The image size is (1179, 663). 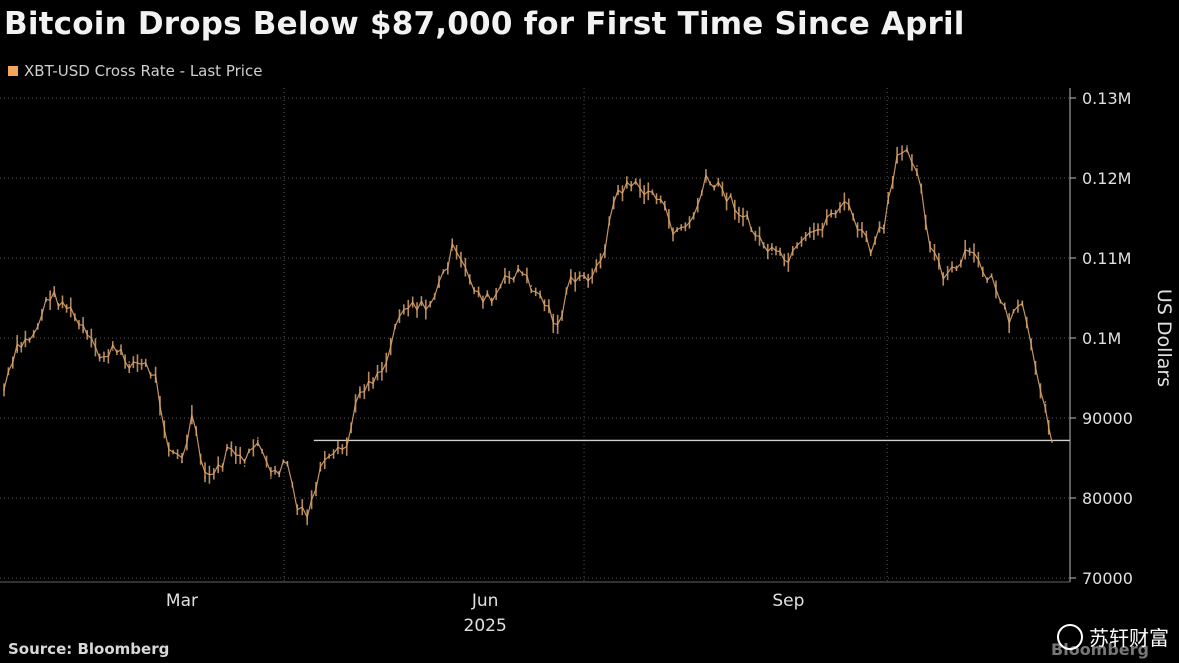 What do you see at coordinates (485, 601) in the screenshot?
I see `x-tick-label: Jun` at bounding box center [485, 601].